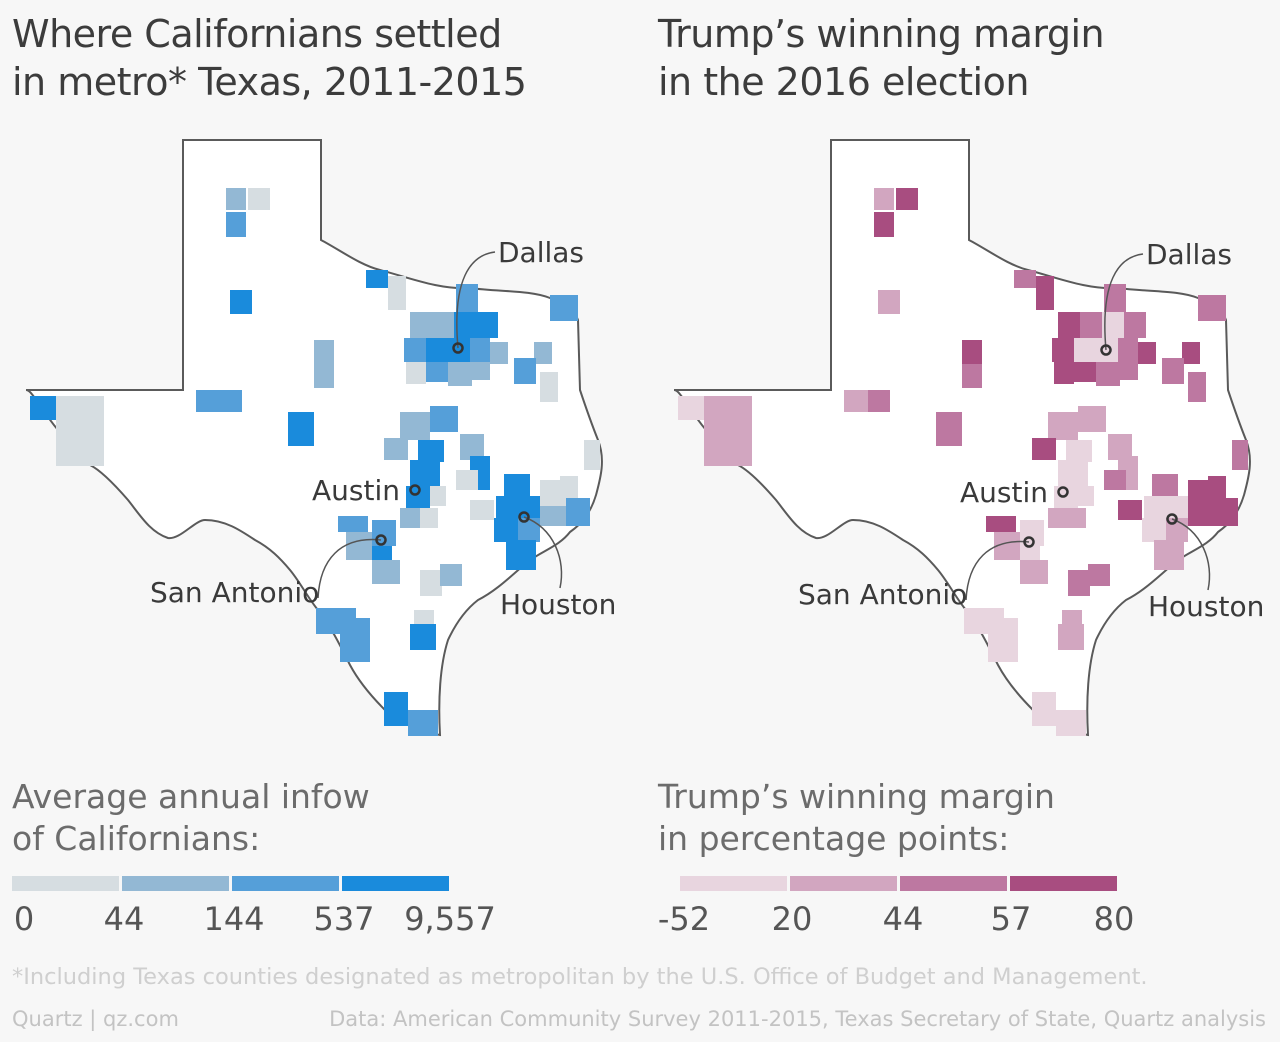 Image resolution: width=1280 pixels, height=1042 pixels. What do you see at coordinates (1106, 350) in the screenshot?
I see `dallas-marker` at bounding box center [1106, 350].